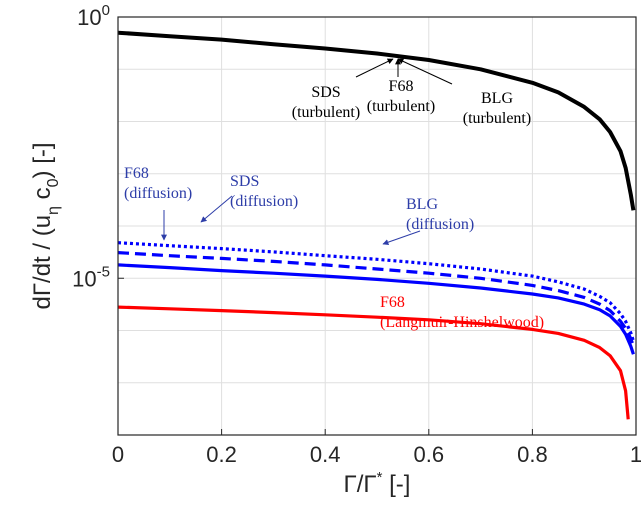  What do you see at coordinates (93, 16) in the screenshot?
I see `y-tick-label: 10⁰` at bounding box center [93, 16].